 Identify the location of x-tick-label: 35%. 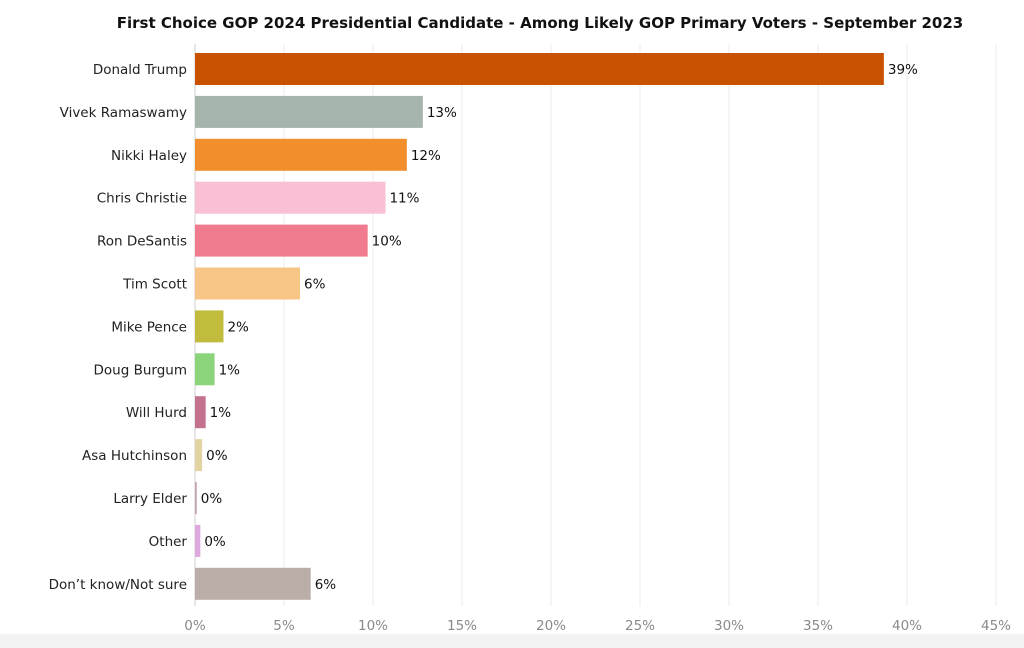
(818, 626).